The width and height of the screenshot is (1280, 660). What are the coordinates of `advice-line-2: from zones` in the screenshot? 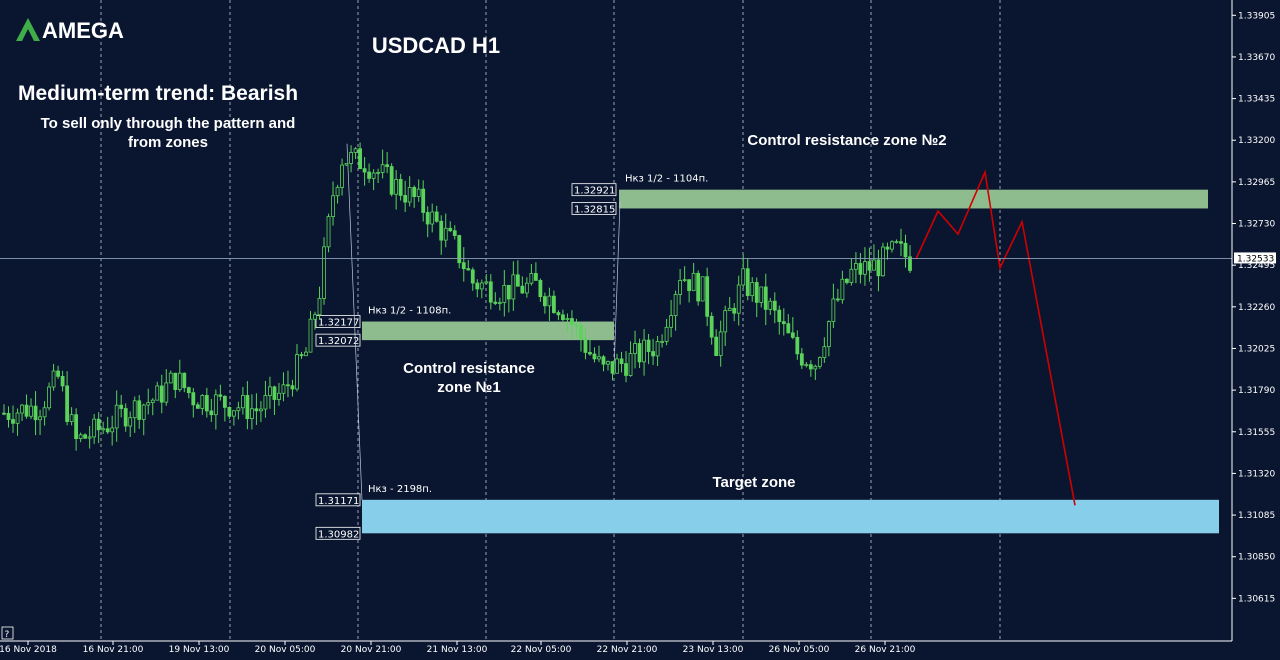 It's located at (168, 142).